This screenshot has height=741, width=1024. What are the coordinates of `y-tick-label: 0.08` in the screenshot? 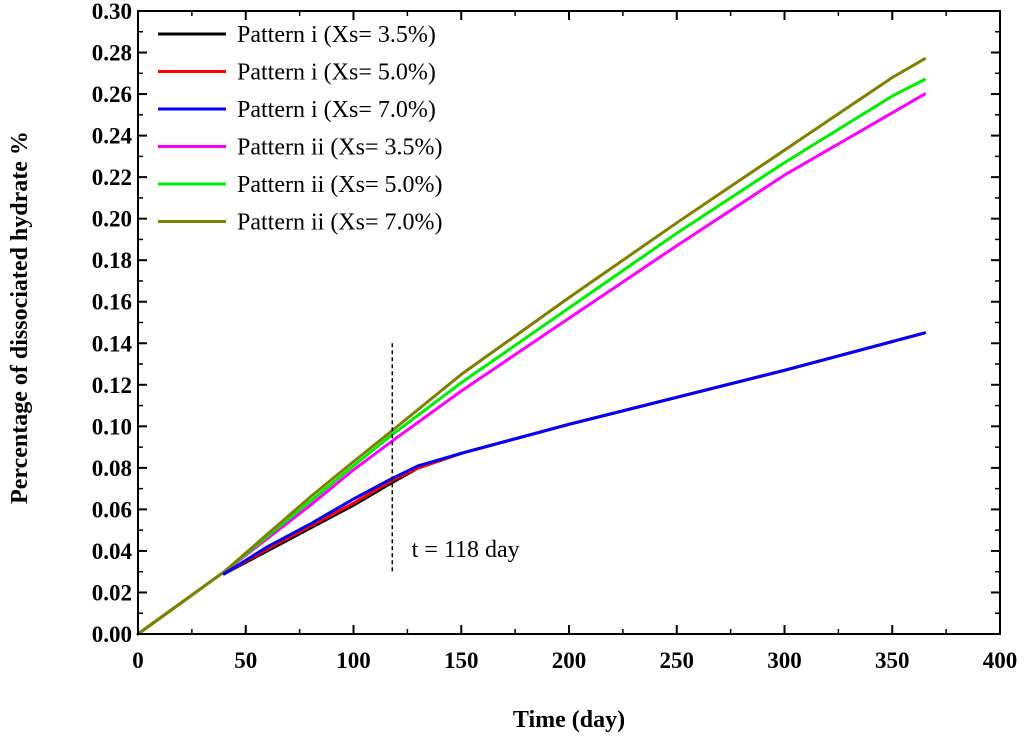 It's located at (112, 468).